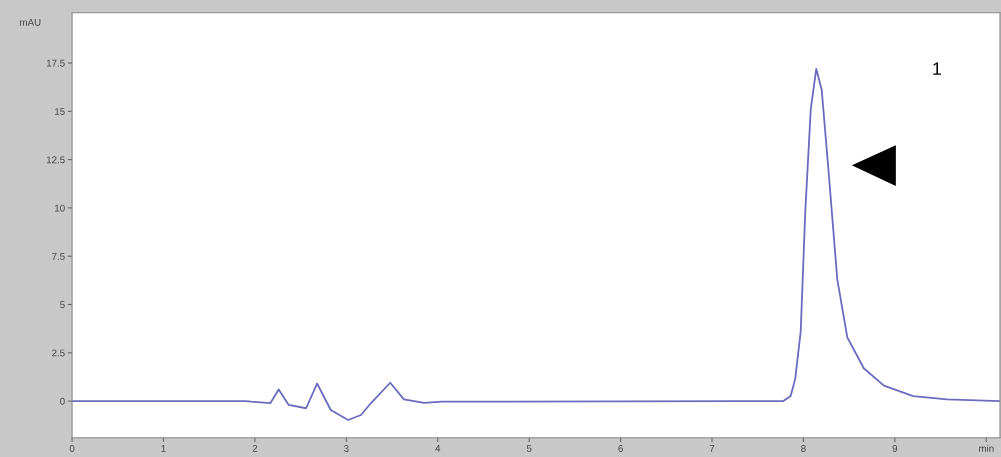 This screenshot has width=1001, height=457. What do you see at coordinates (60, 111) in the screenshot?
I see `y-tick-label: 15` at bounding box center [60, 111].